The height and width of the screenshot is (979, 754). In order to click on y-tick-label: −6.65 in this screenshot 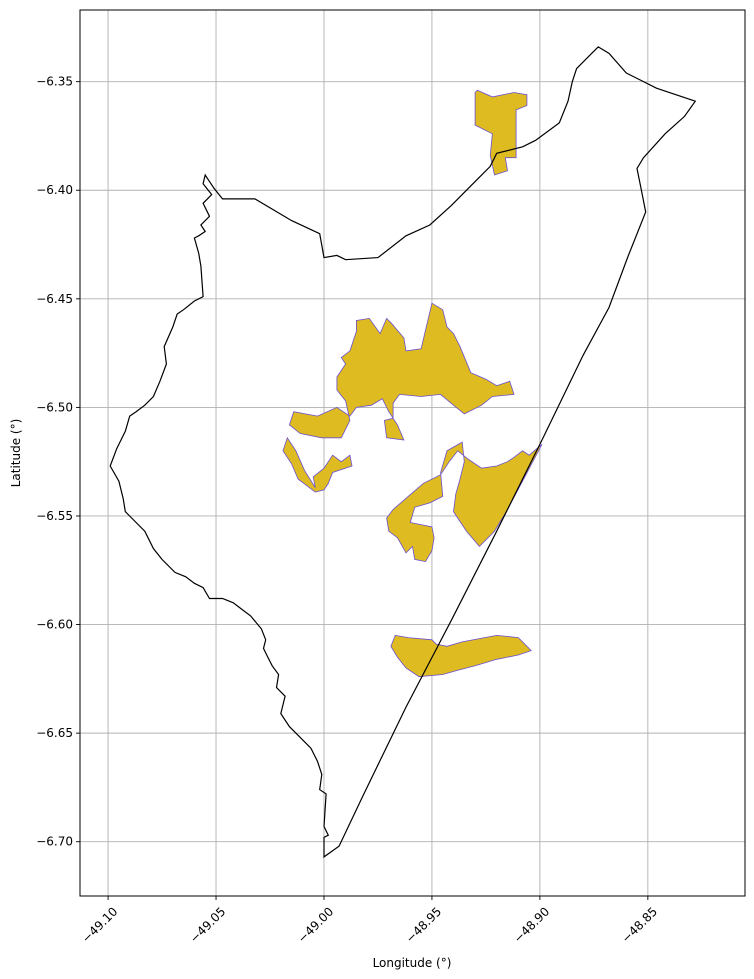, I will do `click(54, 733)`.